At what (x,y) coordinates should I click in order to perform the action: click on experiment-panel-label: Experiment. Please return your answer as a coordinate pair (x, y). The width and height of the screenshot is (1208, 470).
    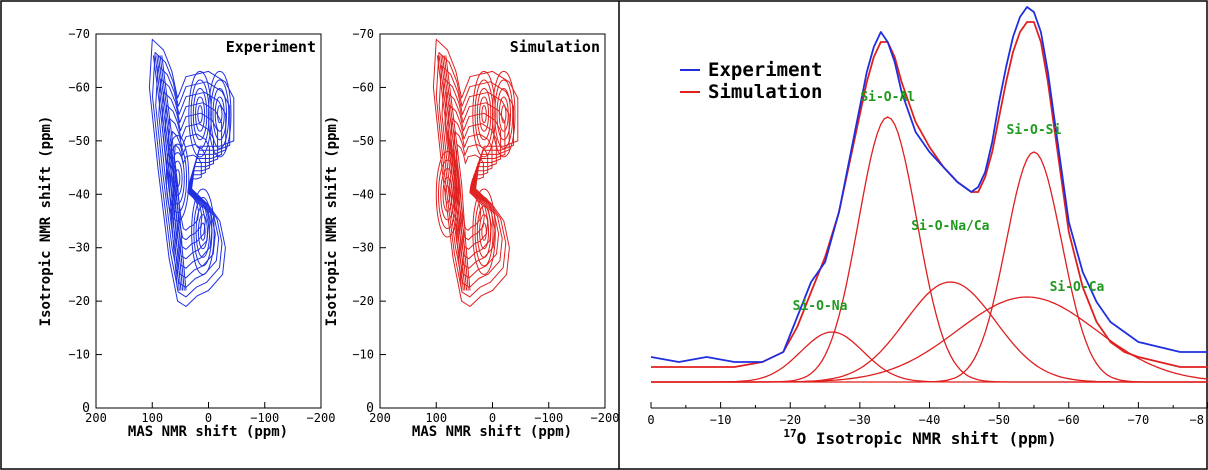
    Looking at the image, I should click on (271, 47).